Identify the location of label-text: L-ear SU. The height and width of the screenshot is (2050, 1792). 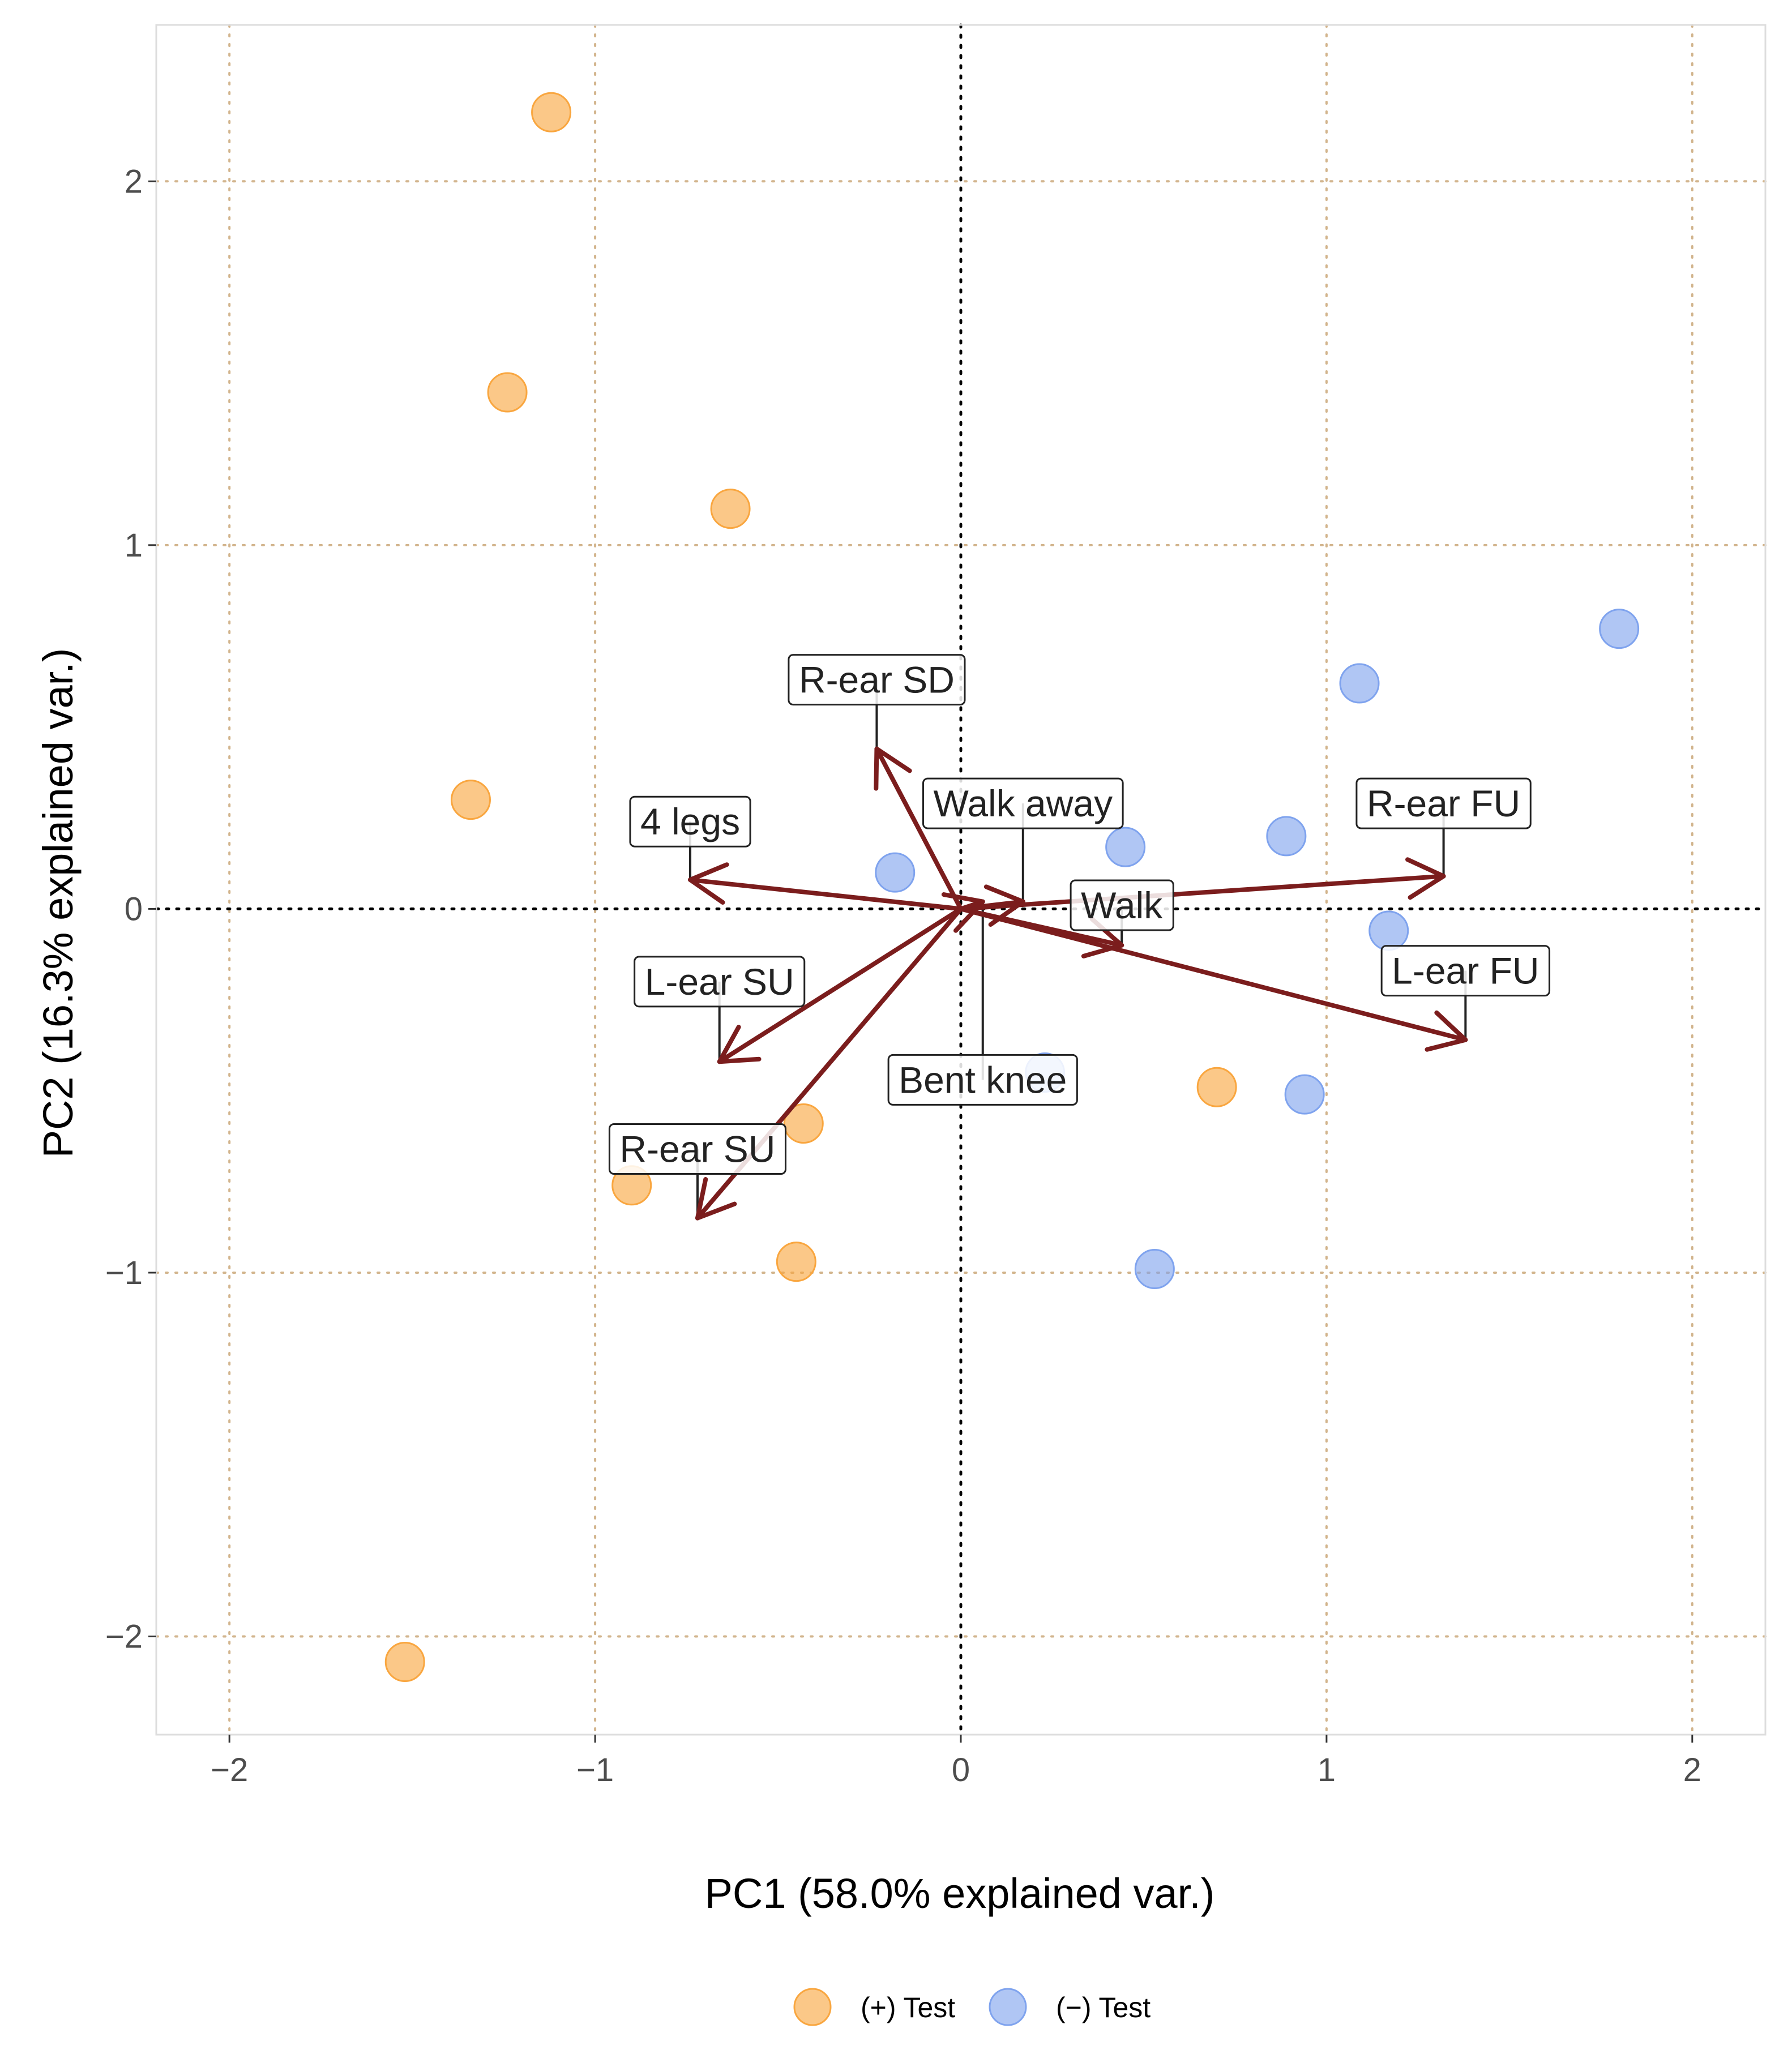
(720, 982).